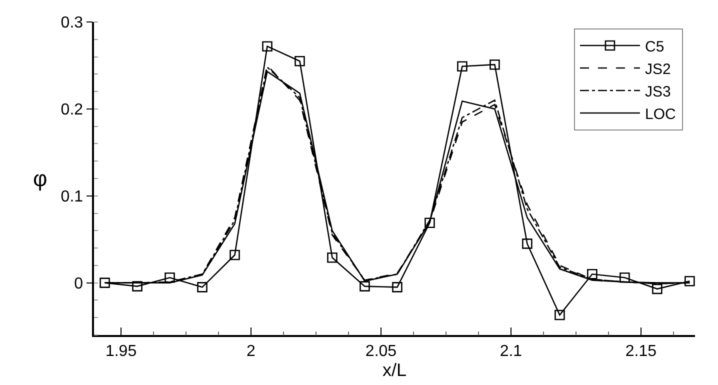 Image resolution: width=718 pixels, height=385 pixels. What do you see at coordinates (657, 91) in the screenshot?
I see `legend-label: JS3` at bounding box center [657, 91].